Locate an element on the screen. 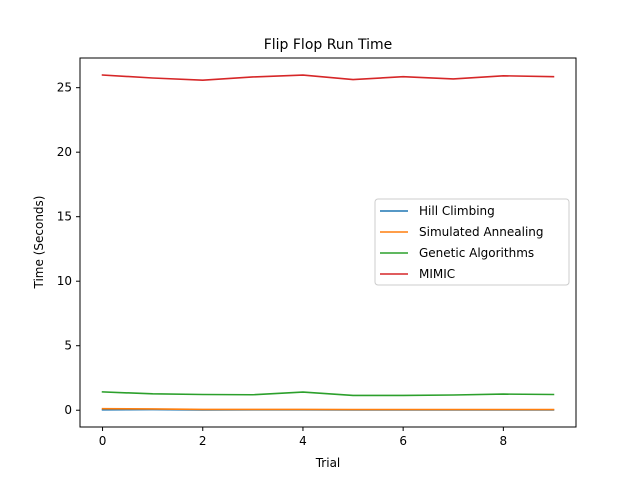 The height and width of the screenshot is (480, 640). x-axis-label: Trial is located at coordinates (328, 463).